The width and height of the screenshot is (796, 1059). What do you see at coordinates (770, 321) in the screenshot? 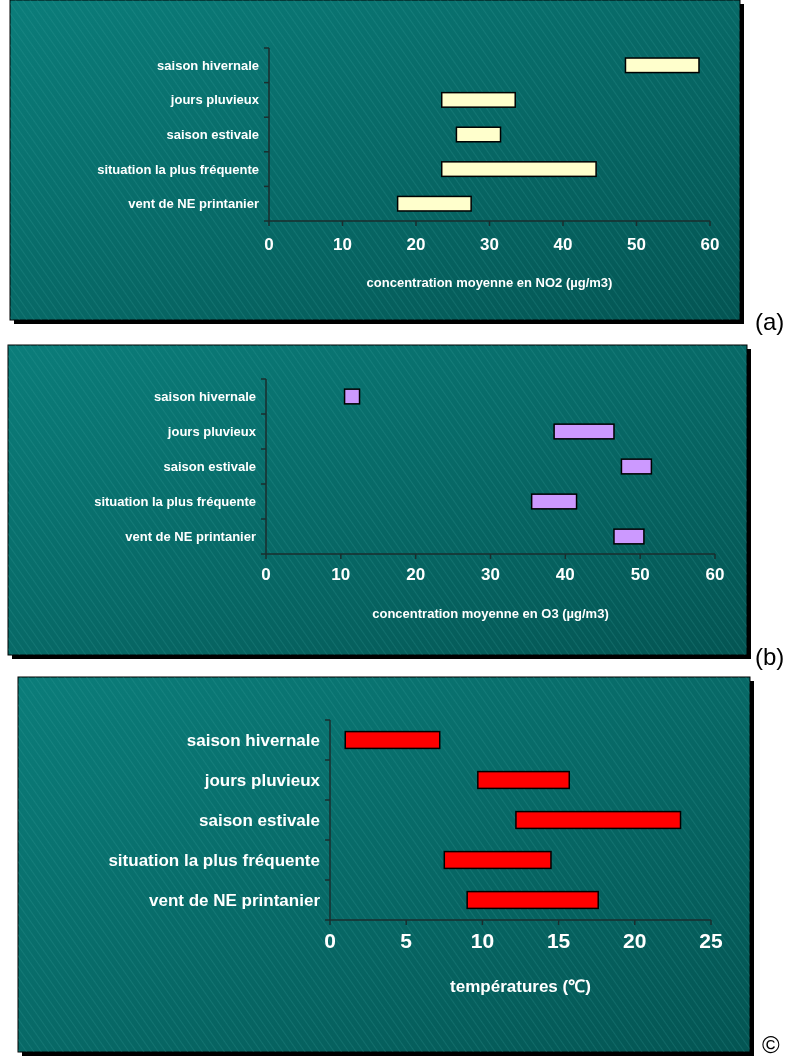
I see `text: (a)` at bounding box center [770, 321].